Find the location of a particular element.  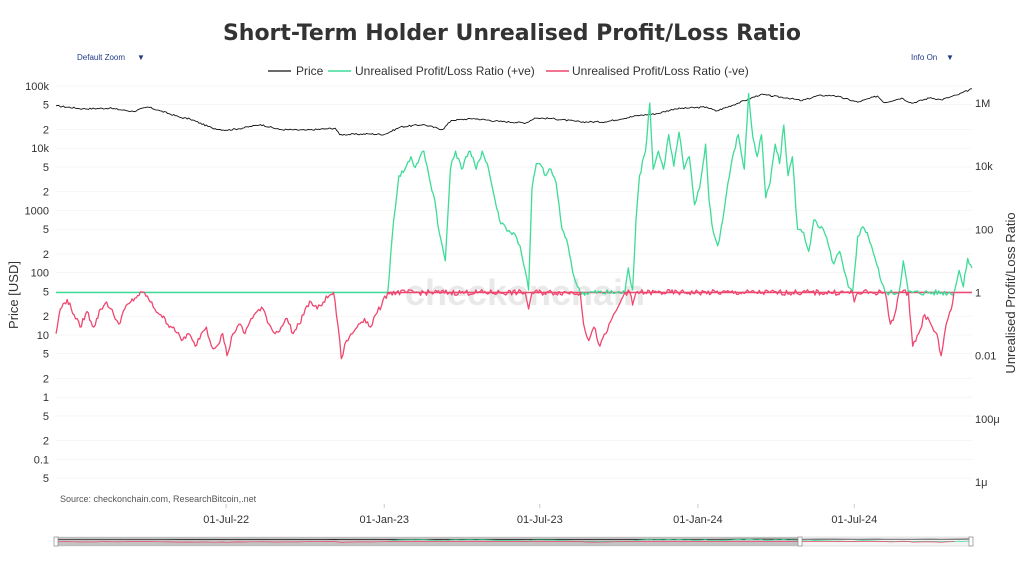

x-tick-label: 01-Jul-24 is located at coordinates (854, 520).